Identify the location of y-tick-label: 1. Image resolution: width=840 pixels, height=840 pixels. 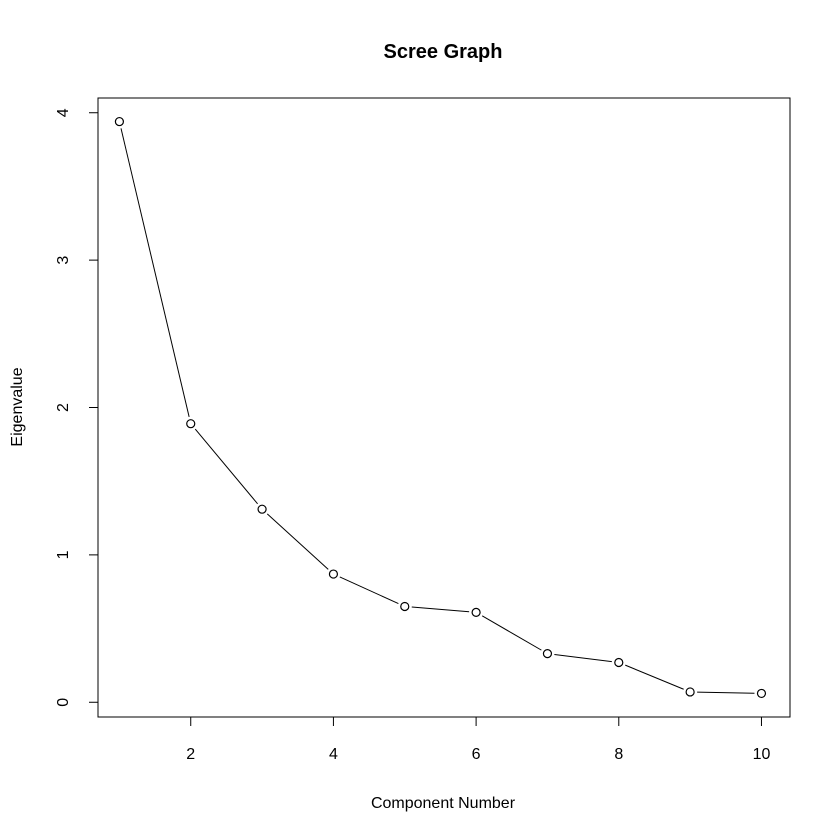
(63, 554).